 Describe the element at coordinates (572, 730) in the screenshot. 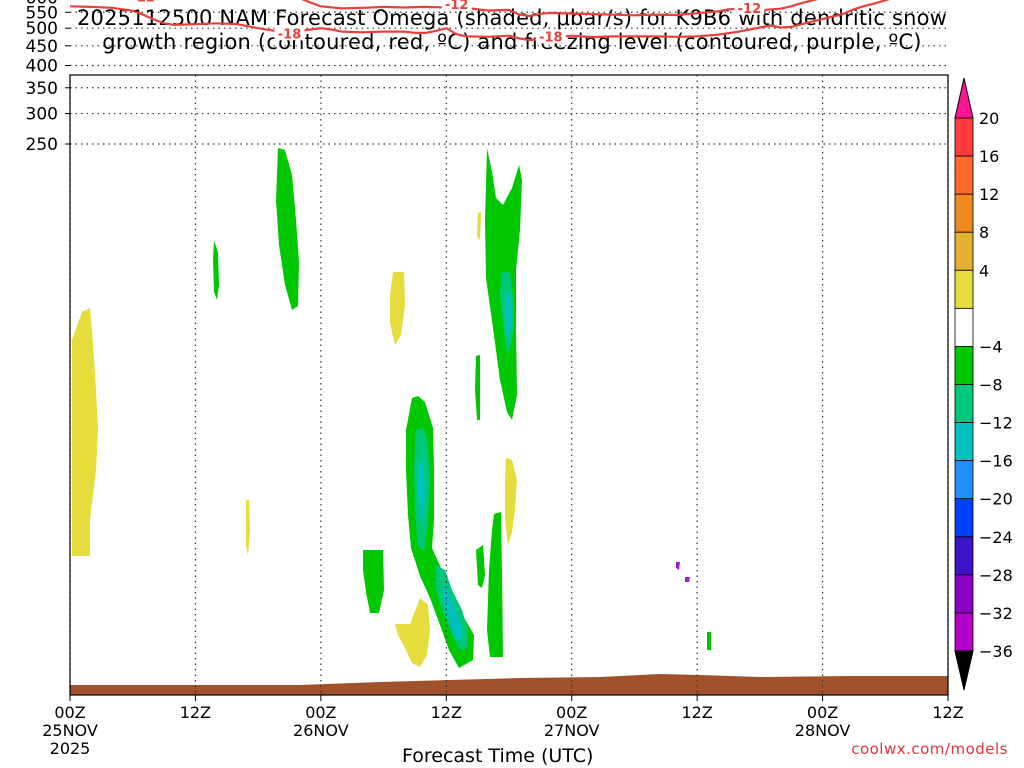

I see `x-tick-date: 27NOV` at that location.